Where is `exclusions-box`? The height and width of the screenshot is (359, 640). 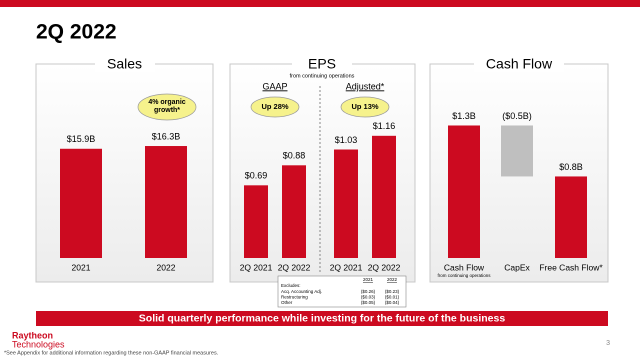 exclusions-box is located at coordinates (342, 291).